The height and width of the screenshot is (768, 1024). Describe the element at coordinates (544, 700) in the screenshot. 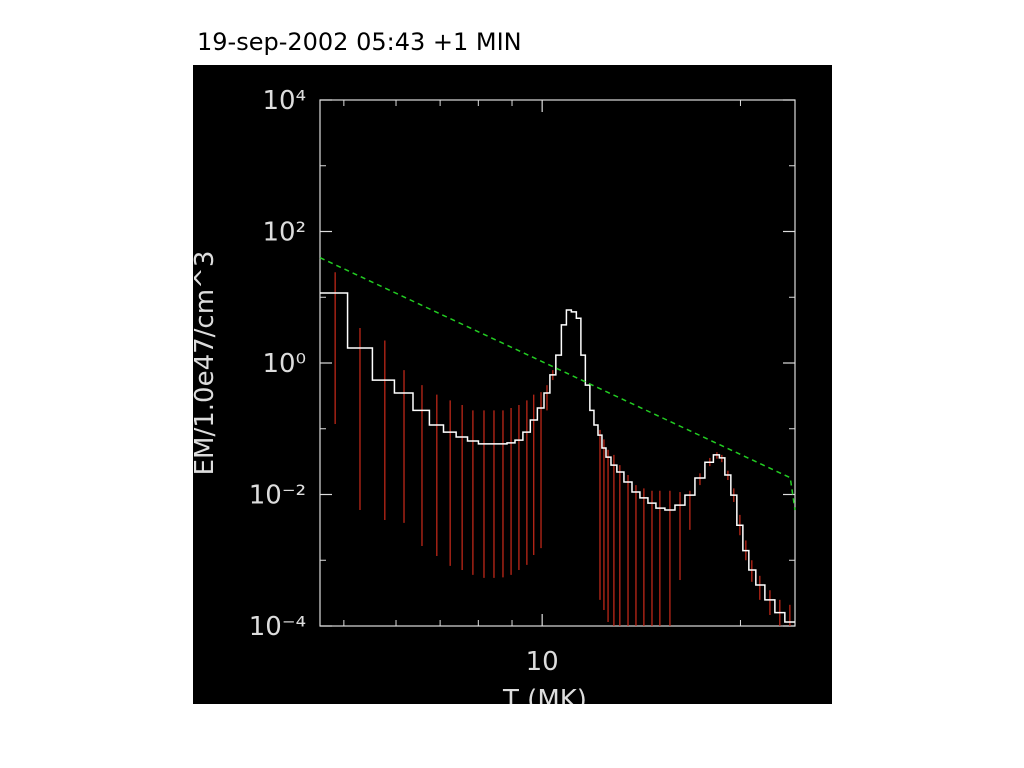

I see `x-axis-label: T (MK)` at that location.